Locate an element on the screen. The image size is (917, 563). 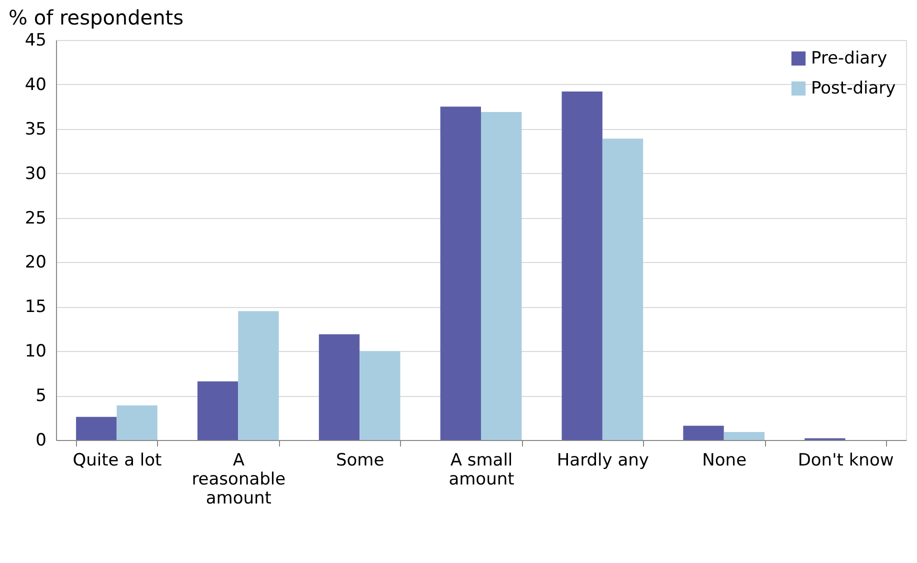
y-axis-title: % of respondents is located at coordinates (96, 18).